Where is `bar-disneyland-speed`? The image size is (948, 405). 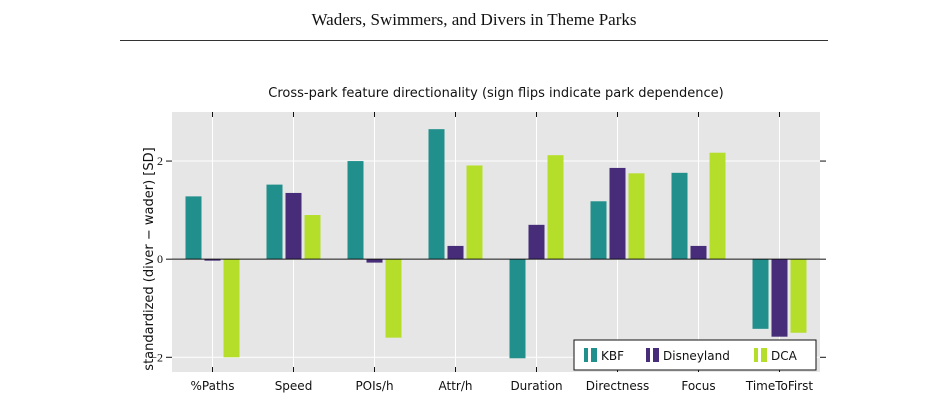 bar-disneyland-speed is located at coordinates (293, 226).